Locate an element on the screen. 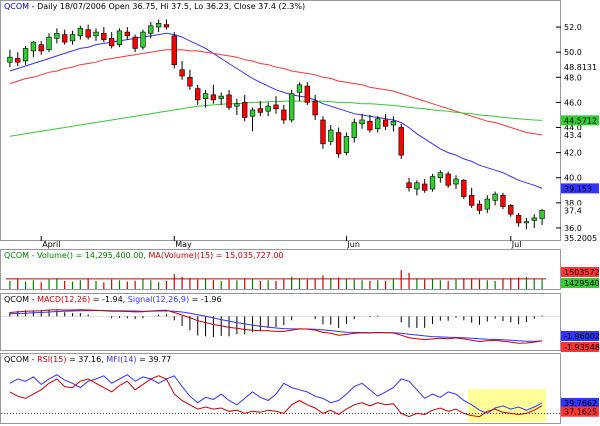 Image resolution: width=600 pixels, height=426 pixels. macd-title-part-3: Signal(12,26,9) is located at coordinates (158, 299).